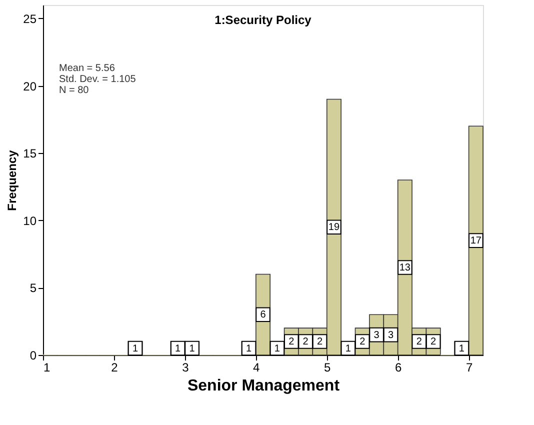 The width and height of the screenshot is (534, 425). What do you see at coordinates (33, 355) in the screenshot?
I see `y-tick-label: 0` at bounding box center [33, 355].